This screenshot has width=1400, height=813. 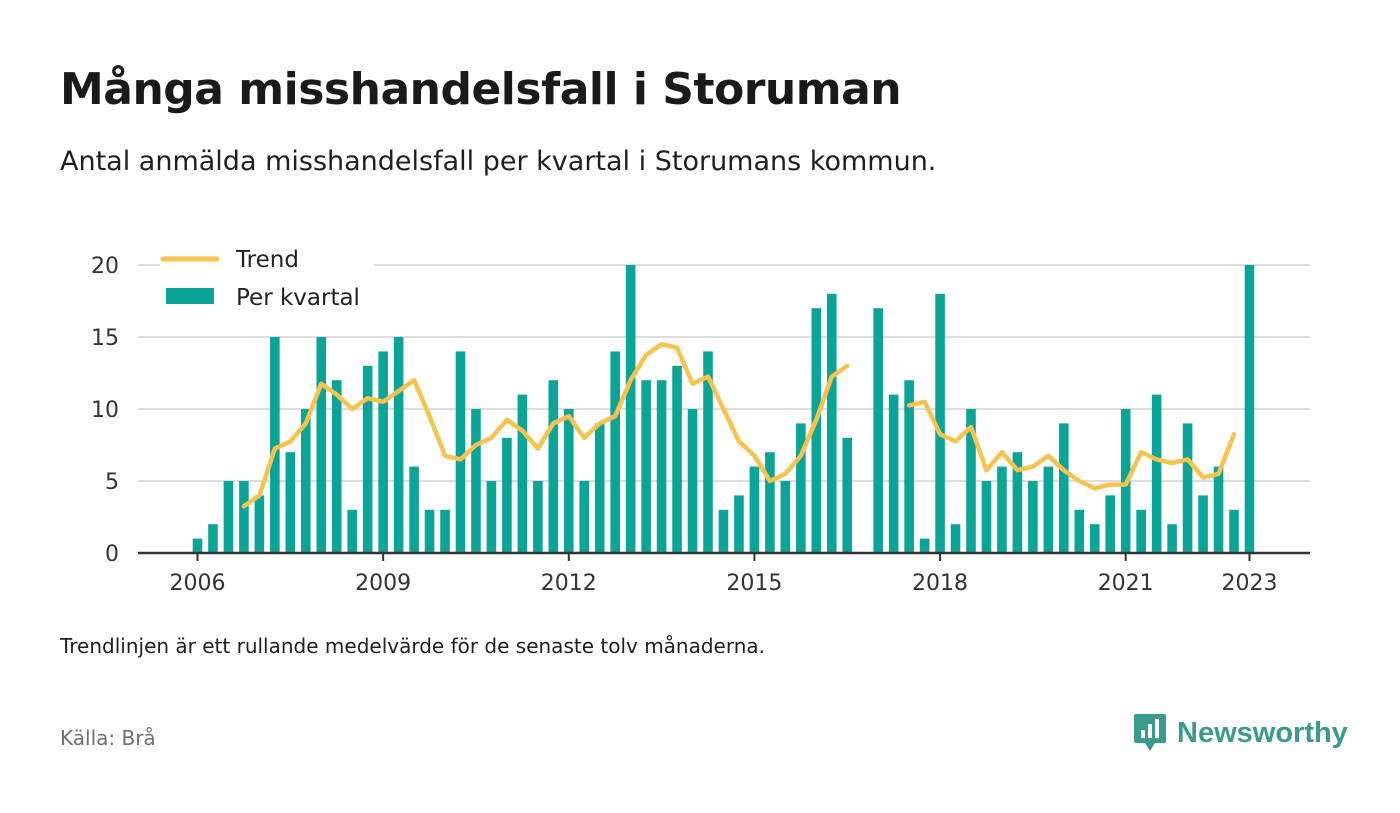 I want to click on legend: Trend Per kvartal, so click(x=267, y=280).